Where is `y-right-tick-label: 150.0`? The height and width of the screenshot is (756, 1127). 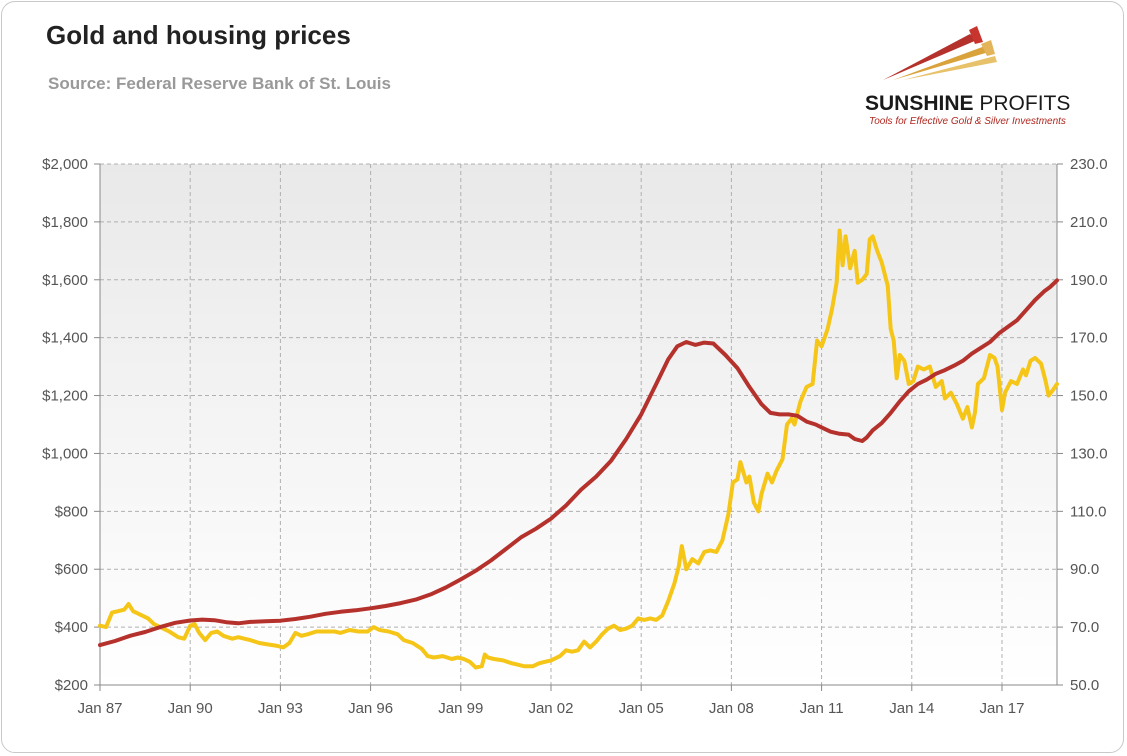
y-right-tick-label: 150.0 is located at coordinates (1089, 396).